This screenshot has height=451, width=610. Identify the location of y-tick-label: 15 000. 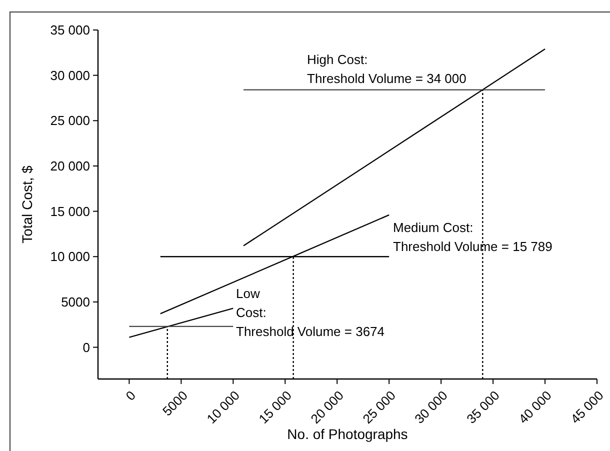
(70, 211).